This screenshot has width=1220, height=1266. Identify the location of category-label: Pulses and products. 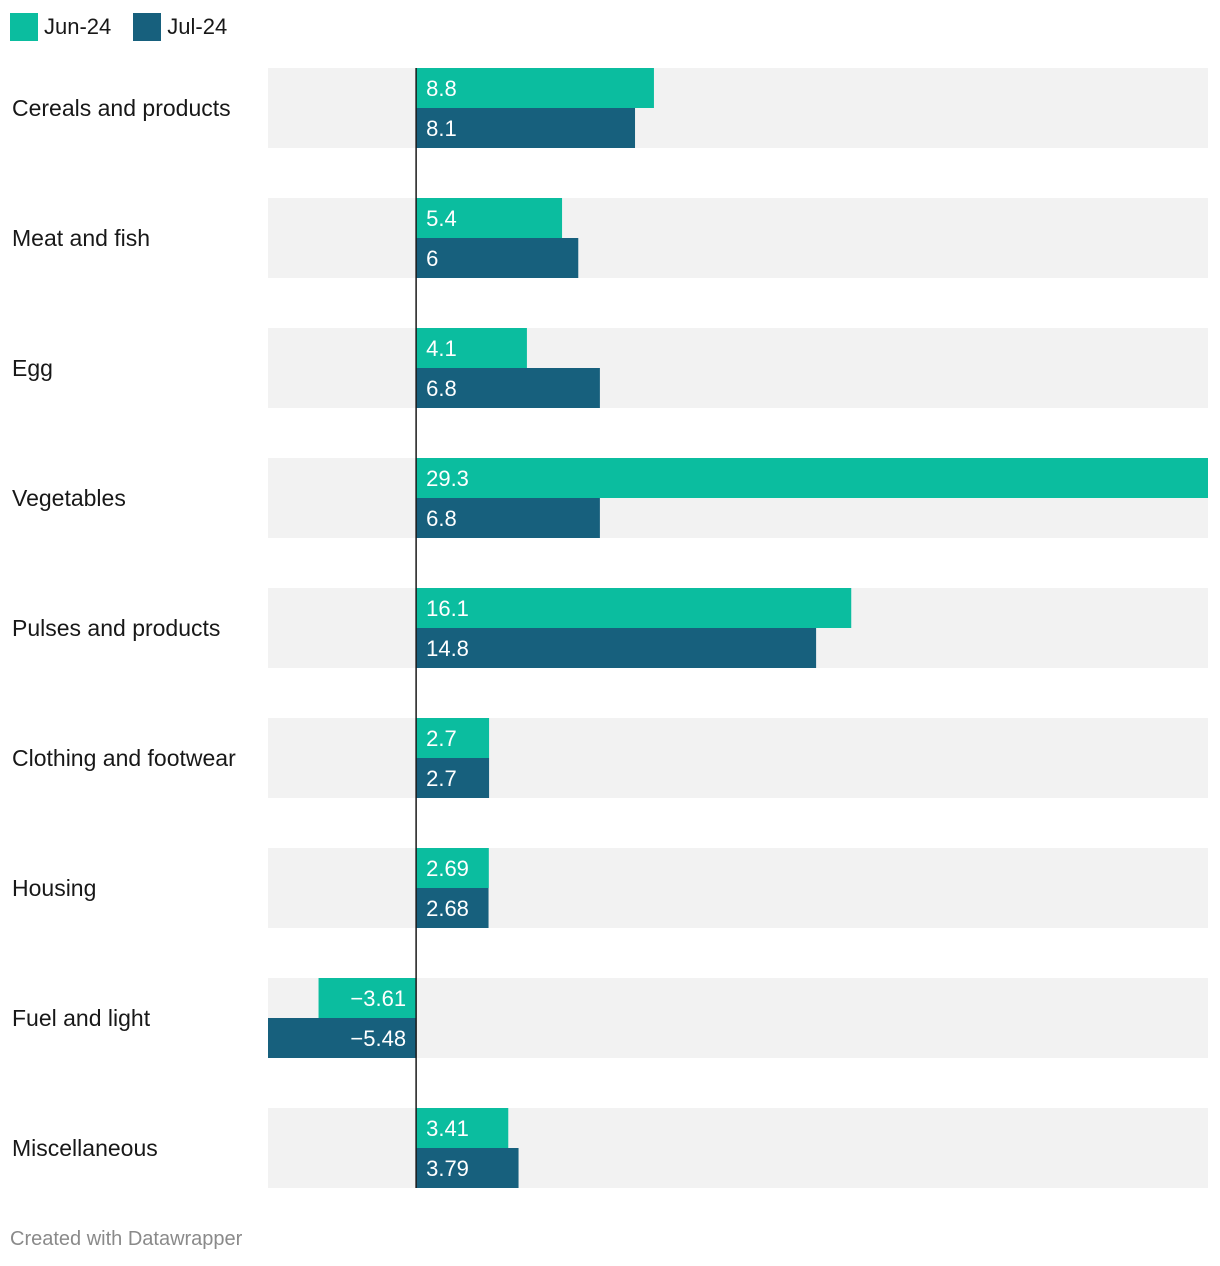
(116, 628).